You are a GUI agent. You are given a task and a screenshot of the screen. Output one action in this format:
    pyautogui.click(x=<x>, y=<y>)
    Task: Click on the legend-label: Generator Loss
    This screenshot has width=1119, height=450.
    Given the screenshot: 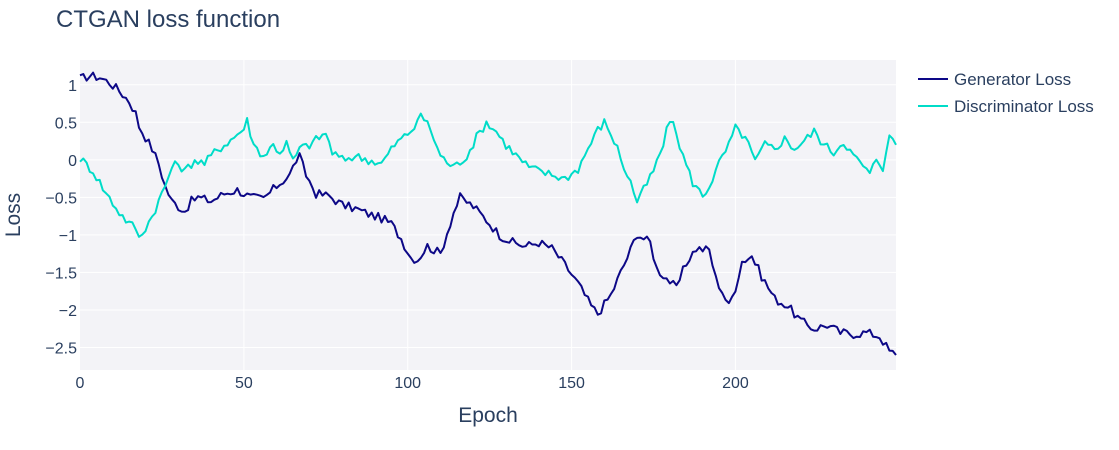 What is the action you would take?
    pyautogui.click(x=1012, y=79)
    